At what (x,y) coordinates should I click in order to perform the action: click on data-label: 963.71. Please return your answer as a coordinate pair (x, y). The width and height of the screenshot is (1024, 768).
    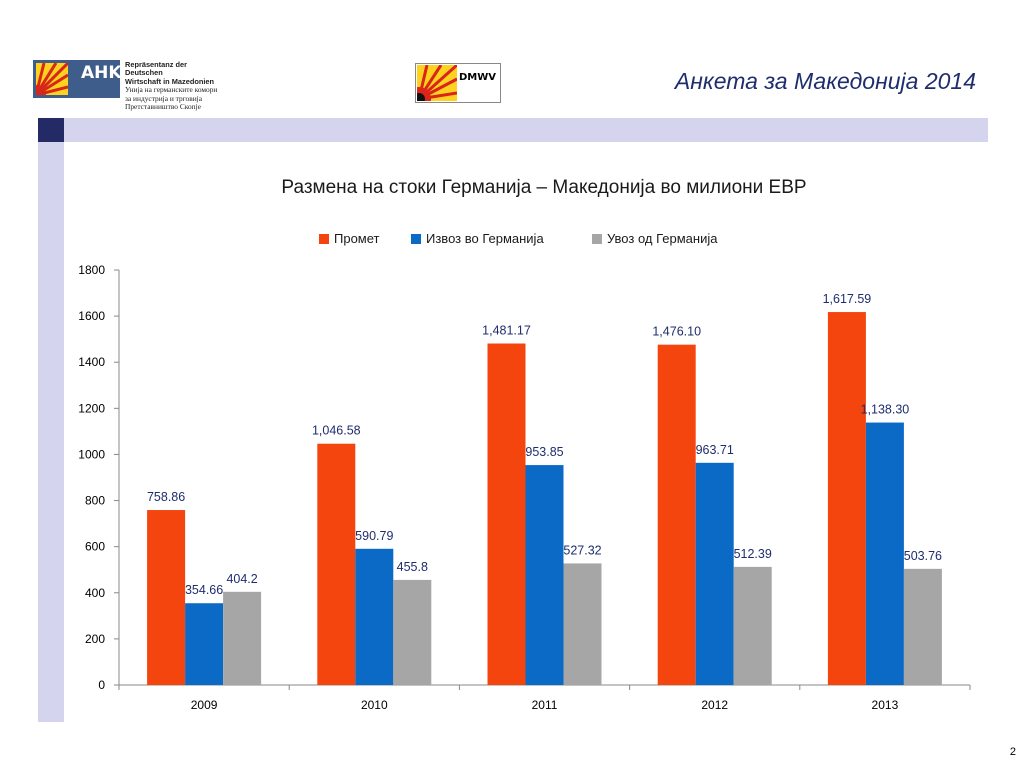
    Looking at the image, I should click on (715, 450).